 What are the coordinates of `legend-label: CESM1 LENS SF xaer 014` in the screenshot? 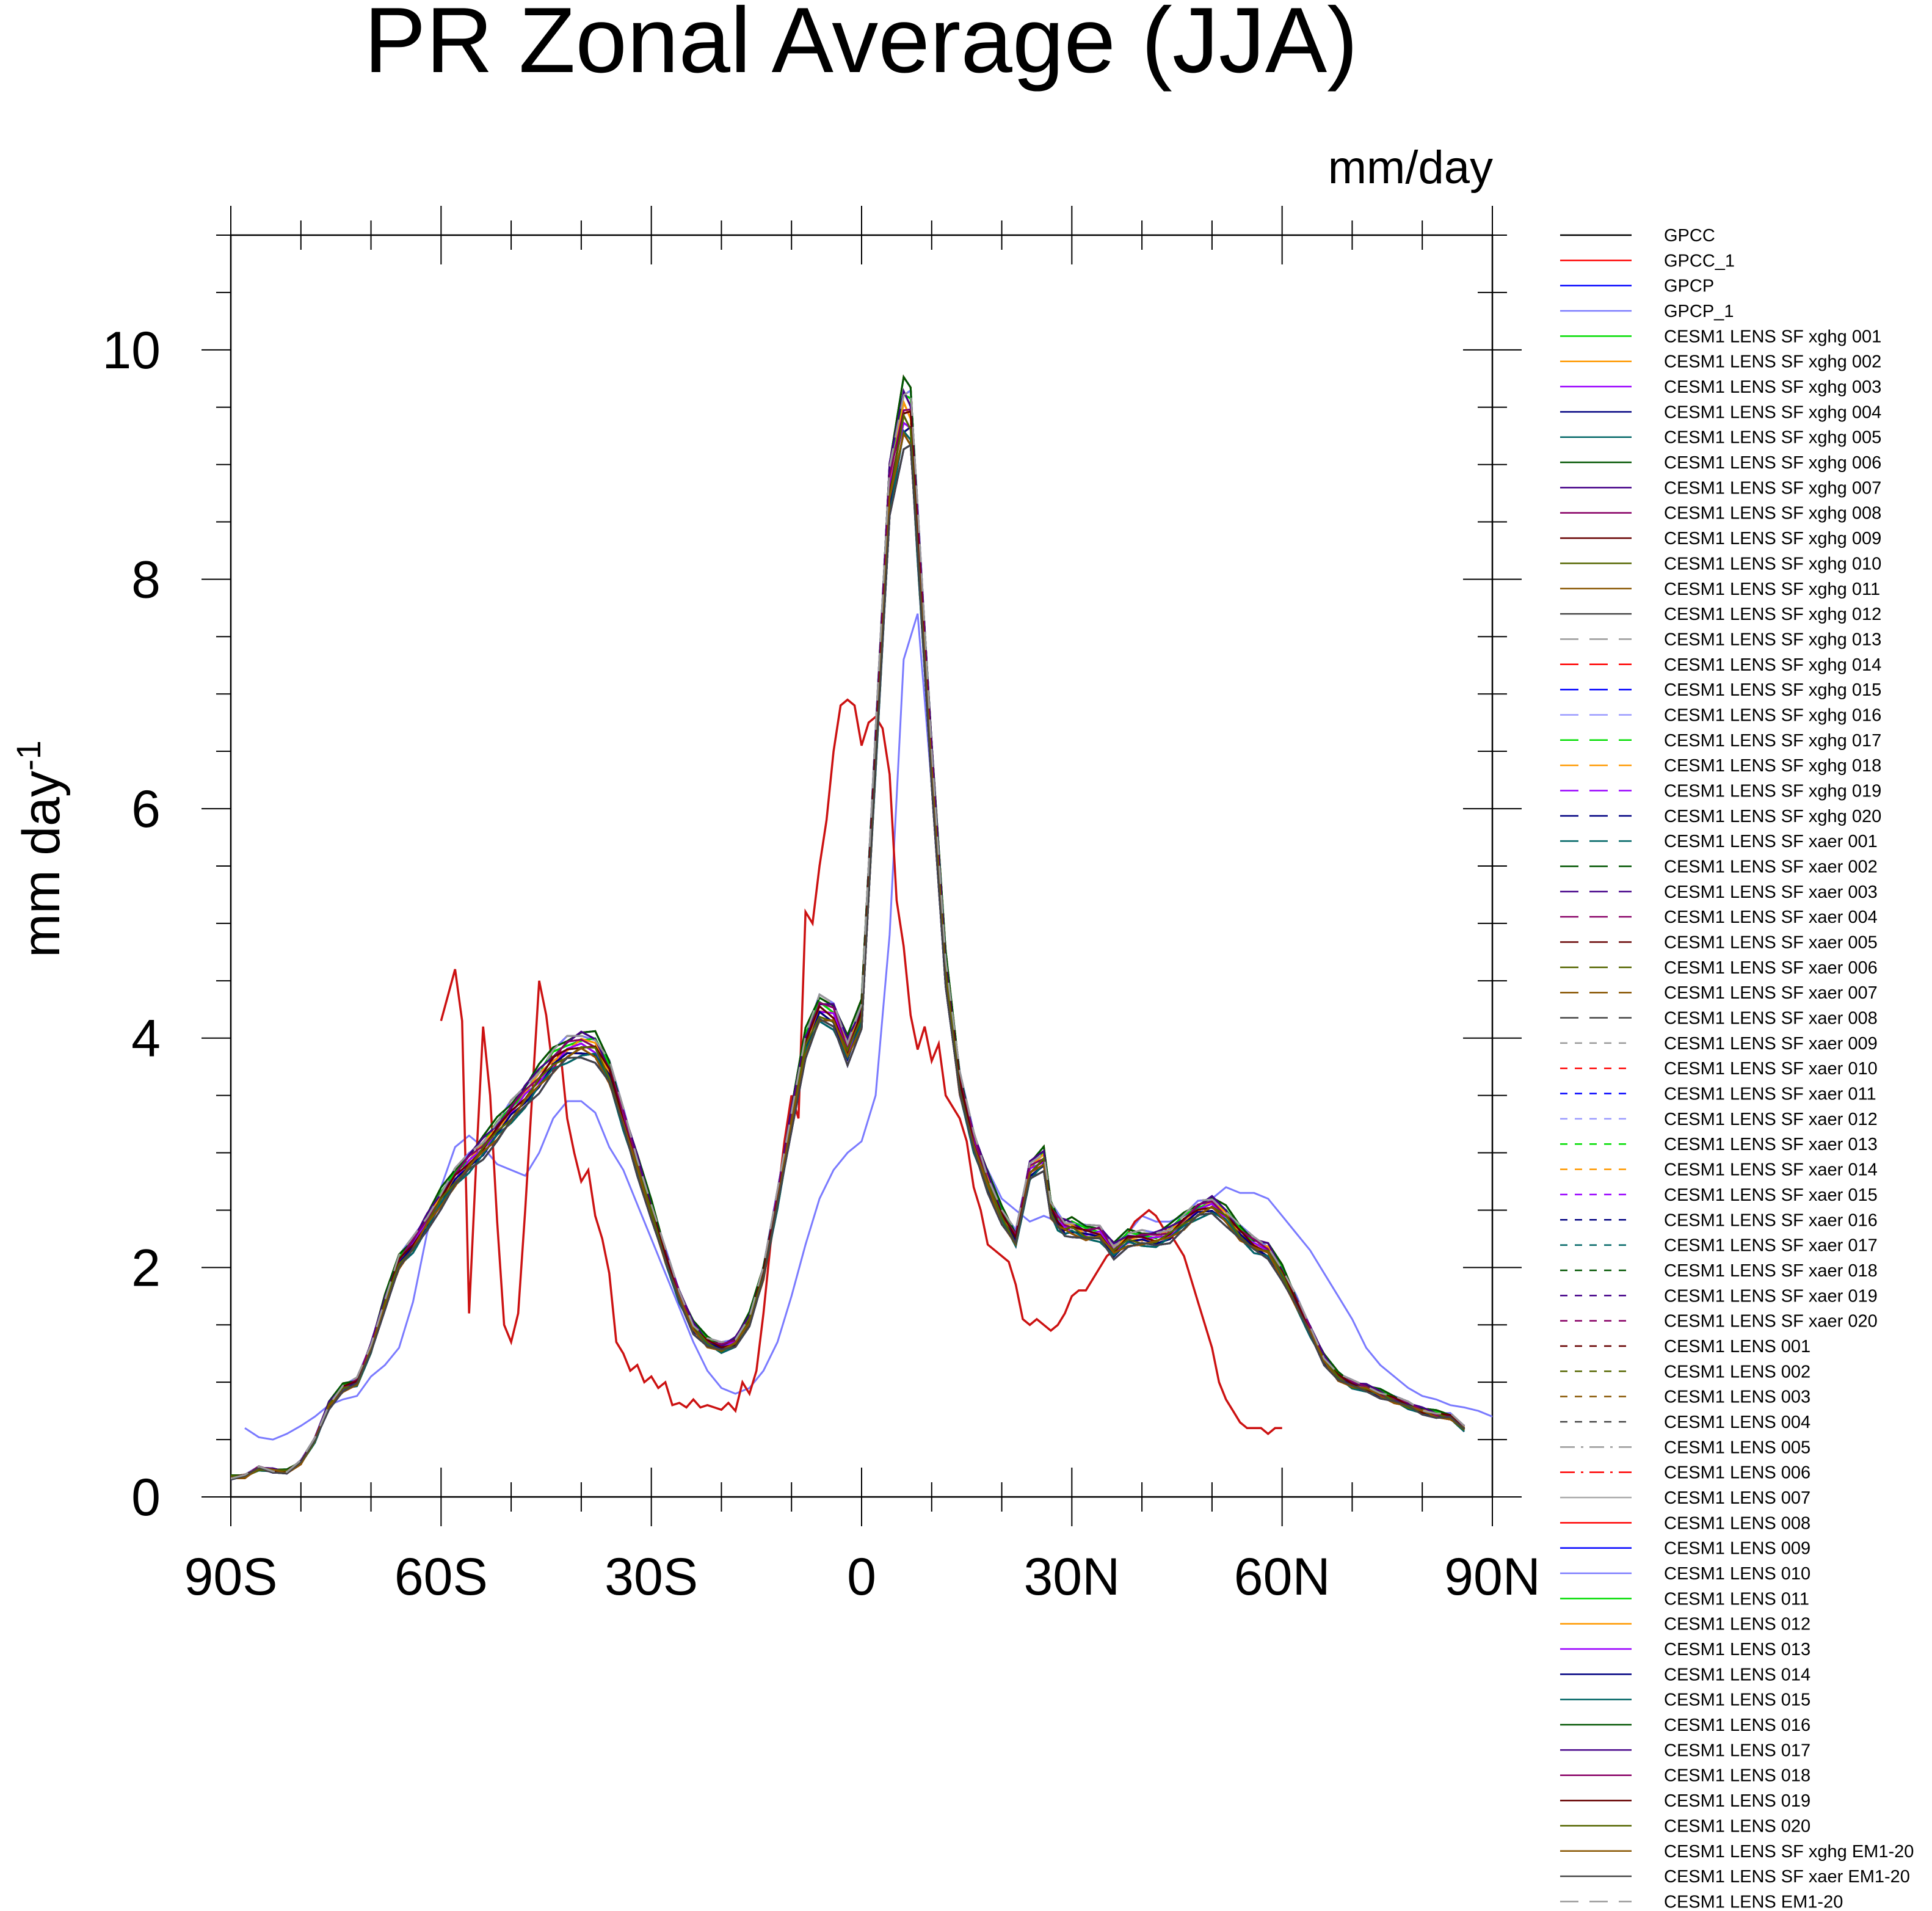 It's located at (1771, 1170).